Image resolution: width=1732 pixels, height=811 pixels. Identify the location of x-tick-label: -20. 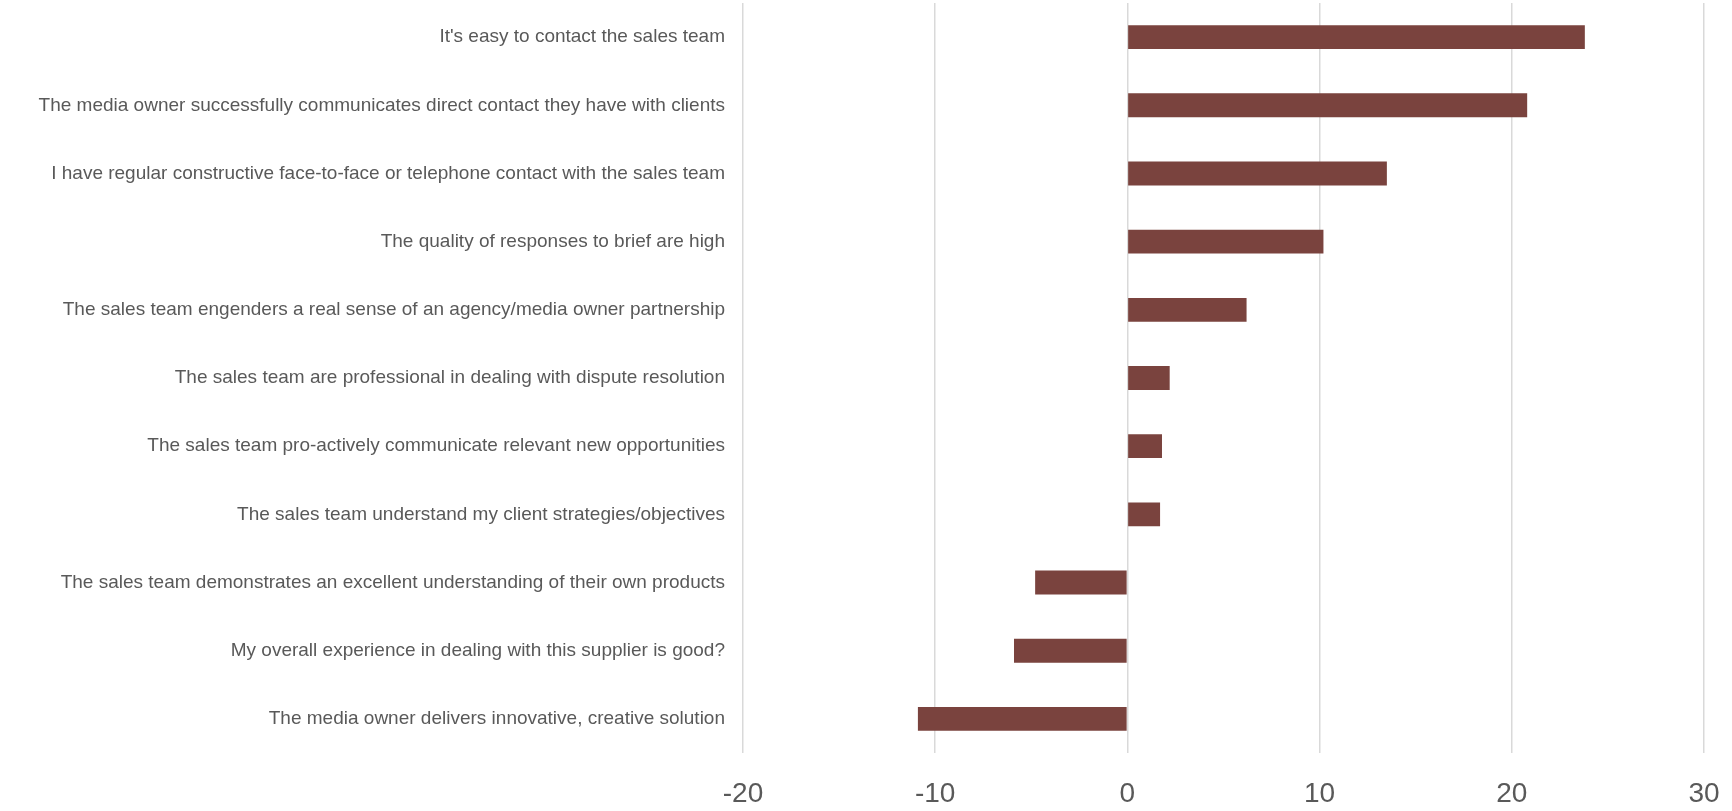
(743, 792).